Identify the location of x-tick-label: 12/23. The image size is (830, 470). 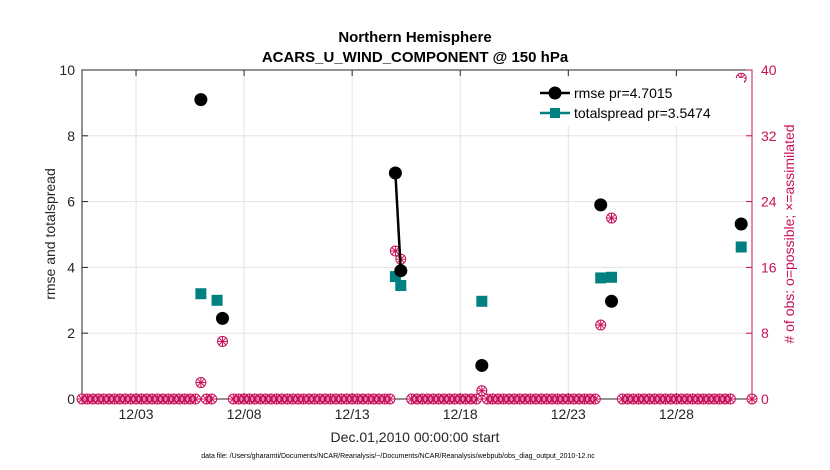
(568, 414).